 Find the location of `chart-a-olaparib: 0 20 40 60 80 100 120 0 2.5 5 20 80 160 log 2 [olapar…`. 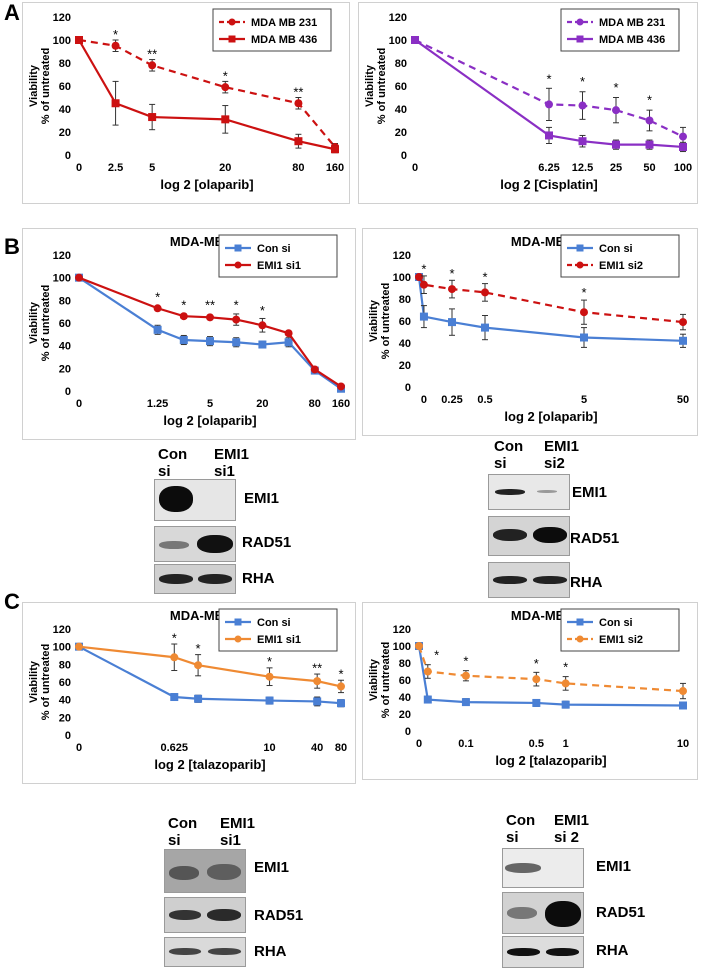

chart-a-olaparib: 0 20 40 60 80 100 120 0 2.5 5 20 80 160 log 2 [olapar… is located at coordinates (186, 103).